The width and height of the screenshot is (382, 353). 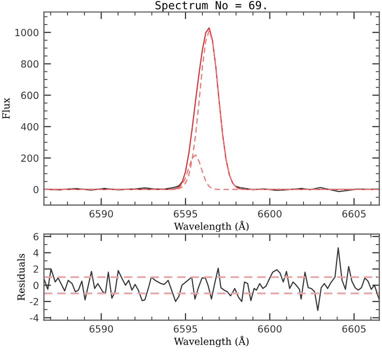 What do you see at coordinates (21, 277) in the screenshot?
I see `y-axis-title: Residuals` at bounding box center [21, 277].